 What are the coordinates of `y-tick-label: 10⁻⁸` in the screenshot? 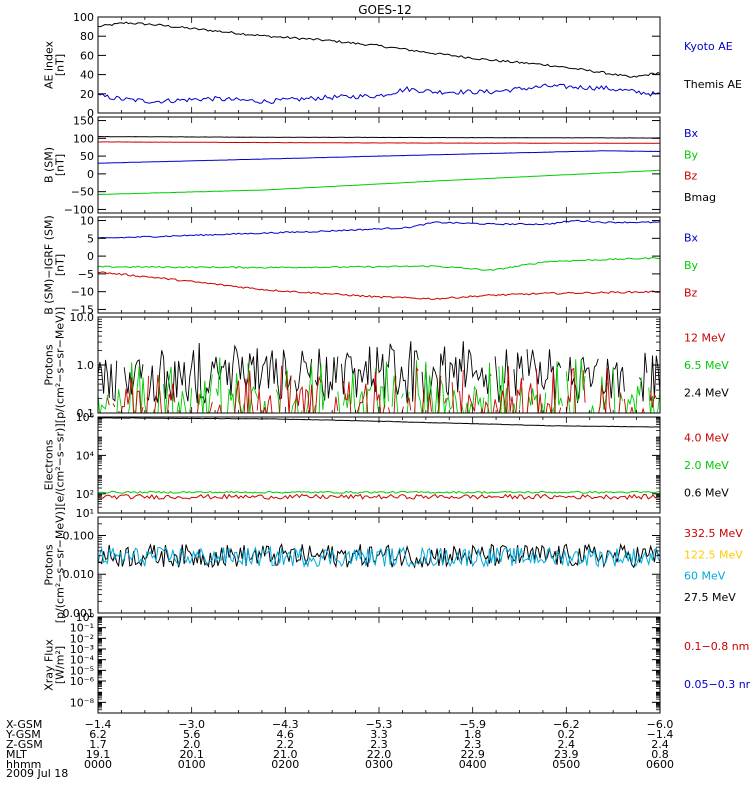 It's located at (82, 702).